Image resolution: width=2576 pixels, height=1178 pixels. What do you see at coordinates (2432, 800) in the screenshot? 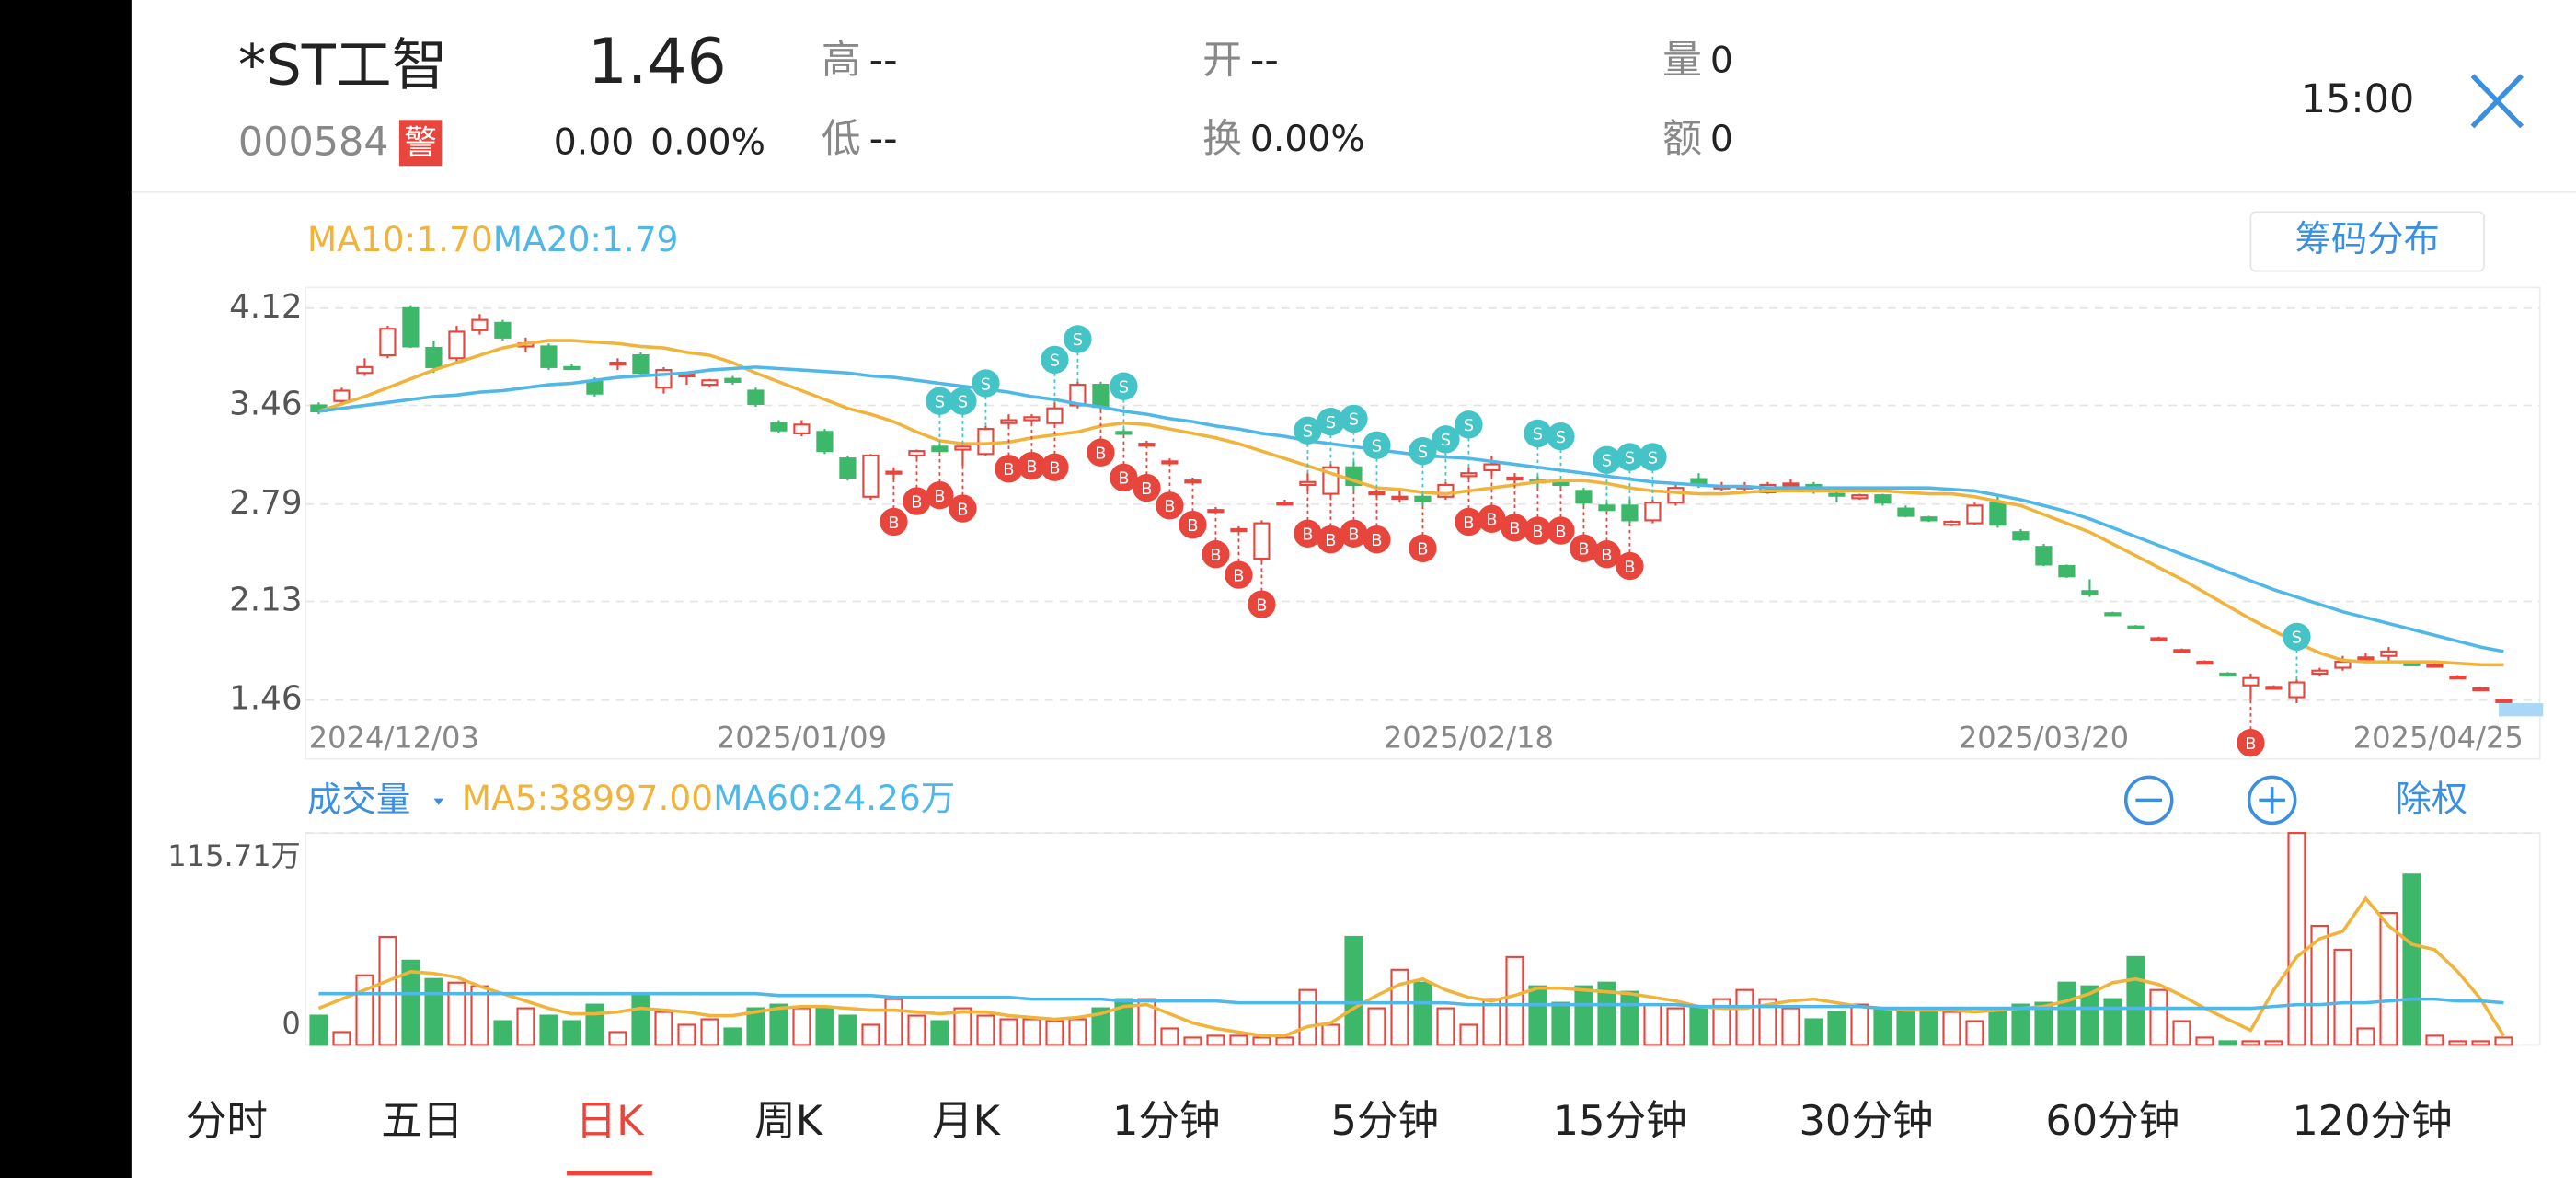
I see `adjust-button: 除权` at bounding box center [2432, 800].